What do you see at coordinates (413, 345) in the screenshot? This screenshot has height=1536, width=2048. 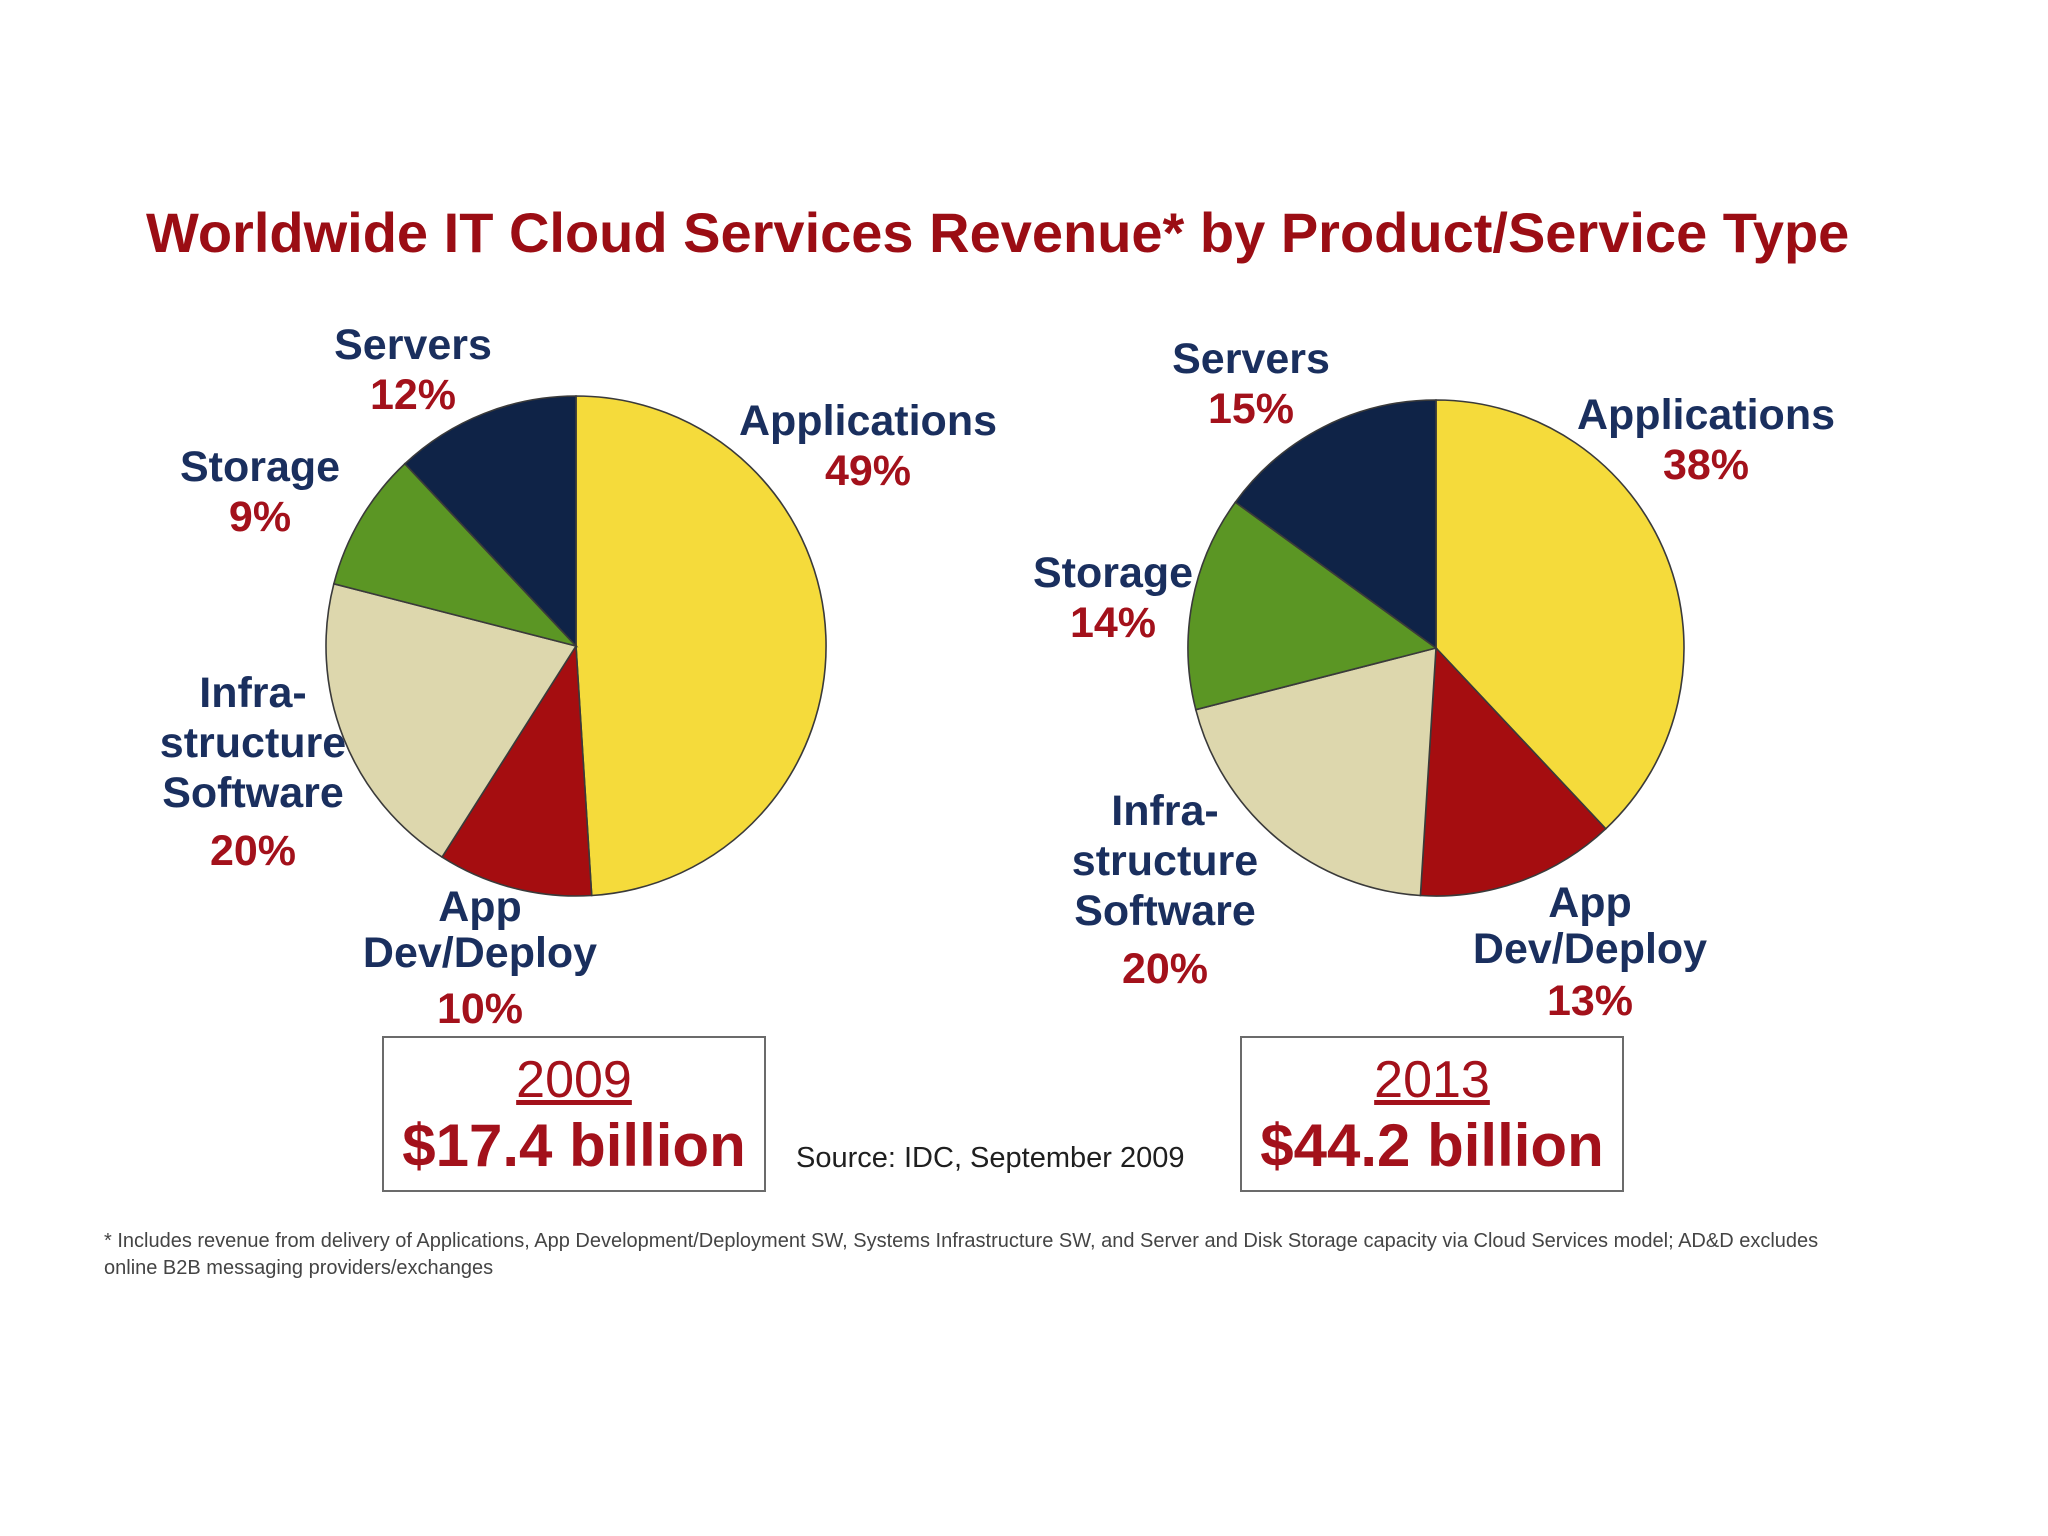 I see `label-2009-servers-name: Servers` at bounding box center [413, 345].